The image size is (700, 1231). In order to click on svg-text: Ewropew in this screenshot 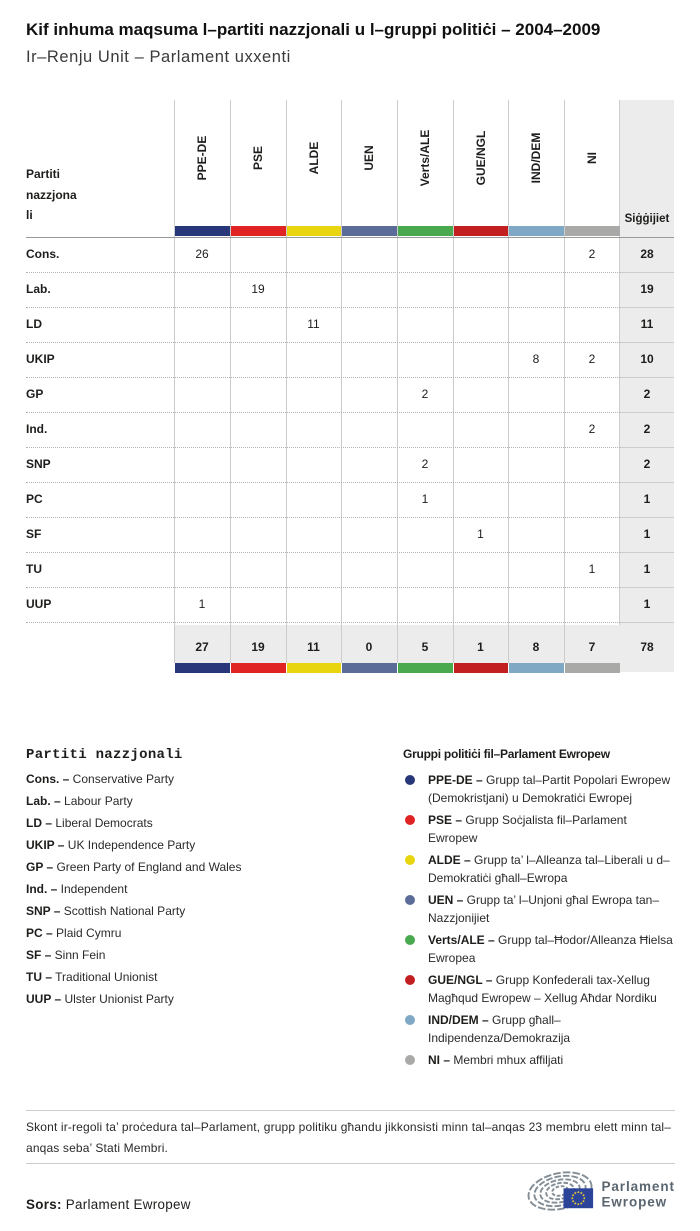, I will do `click(635, 1201)`.